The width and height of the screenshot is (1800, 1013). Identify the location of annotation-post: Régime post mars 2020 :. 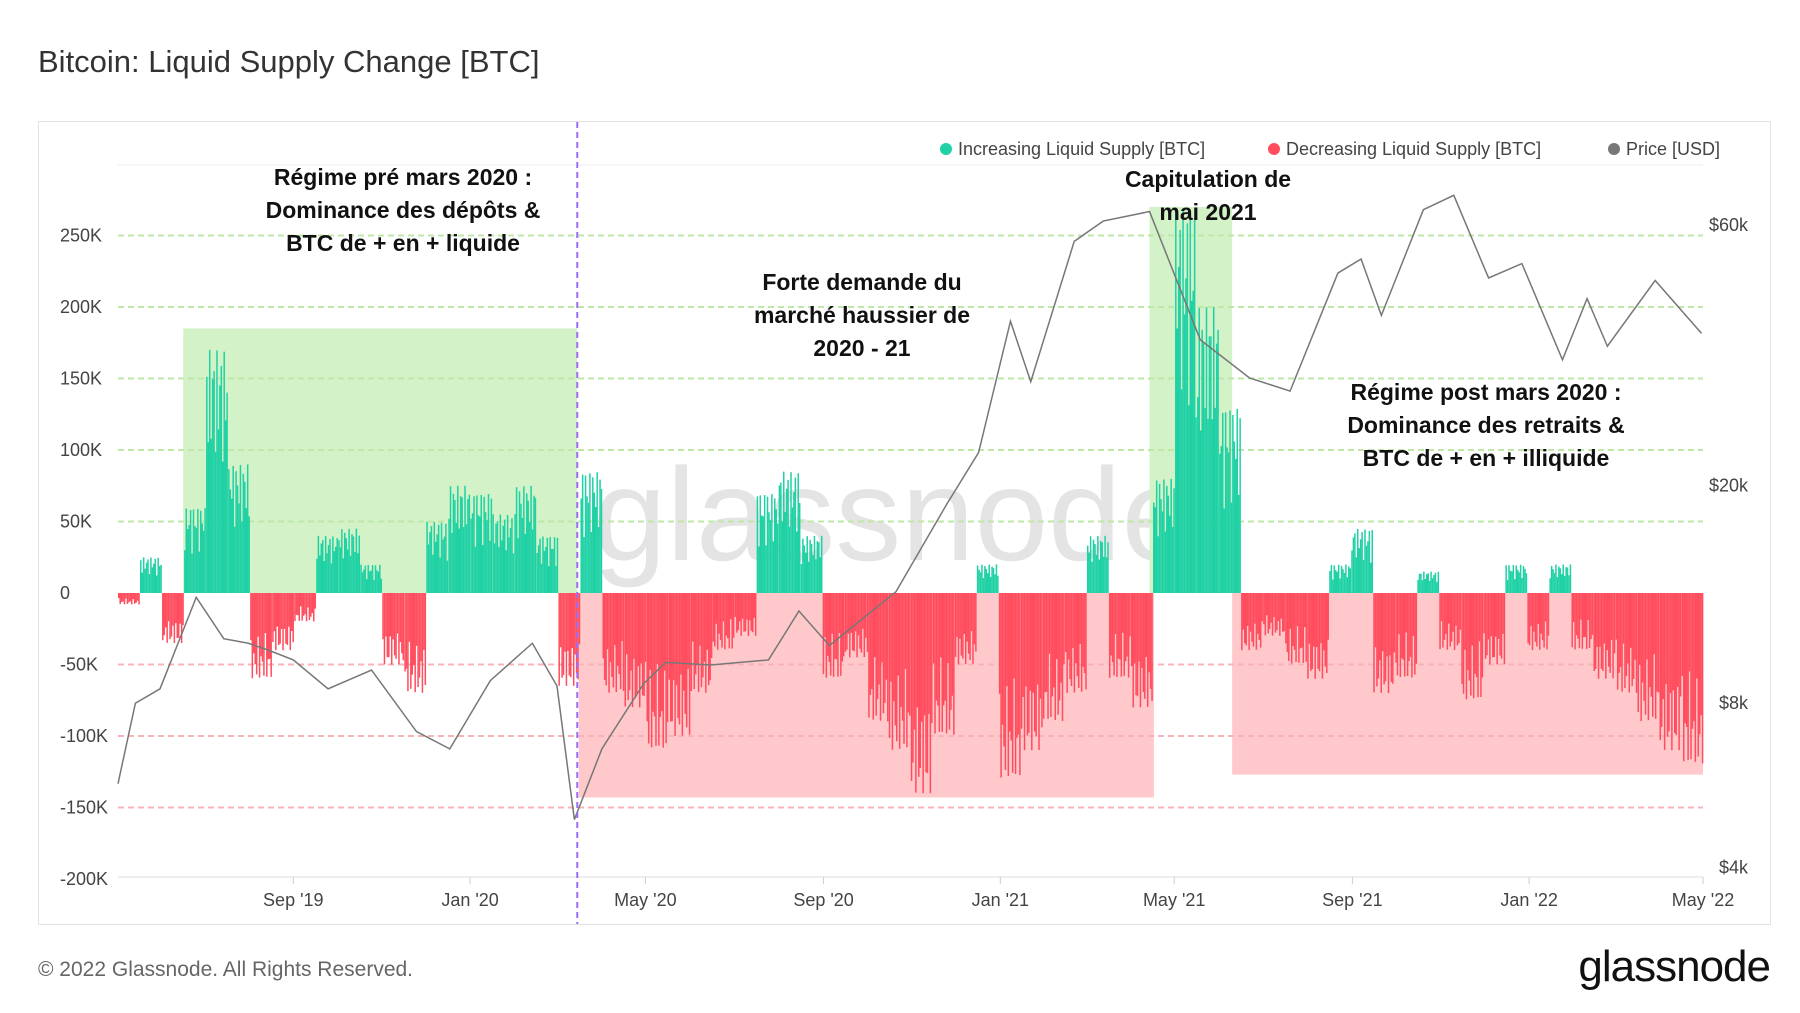
(1485, 392).